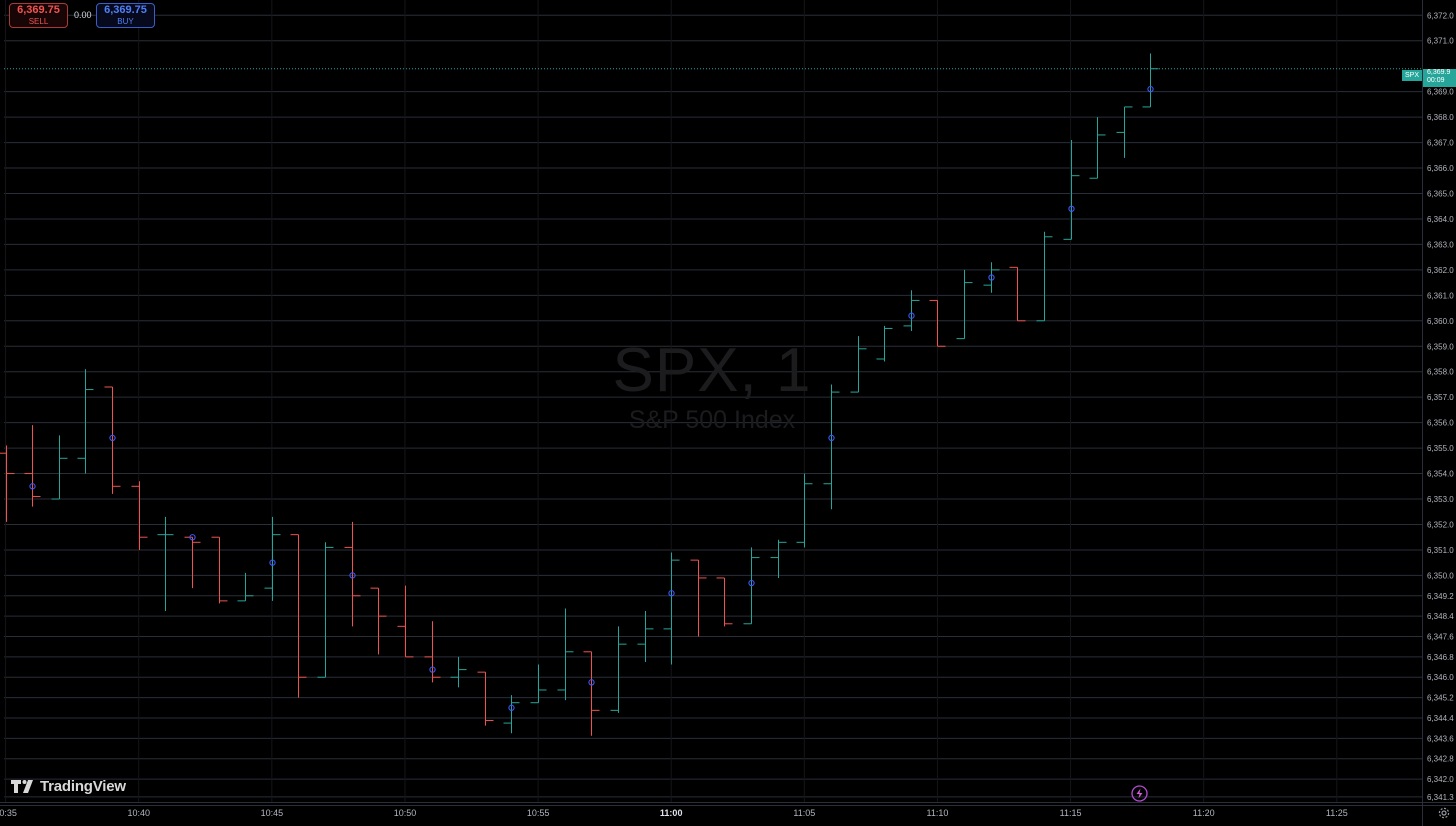 This screenshot has height=826, width=1456. I want to click on y-tick-label: 6,343.6, so click(1440, 738).